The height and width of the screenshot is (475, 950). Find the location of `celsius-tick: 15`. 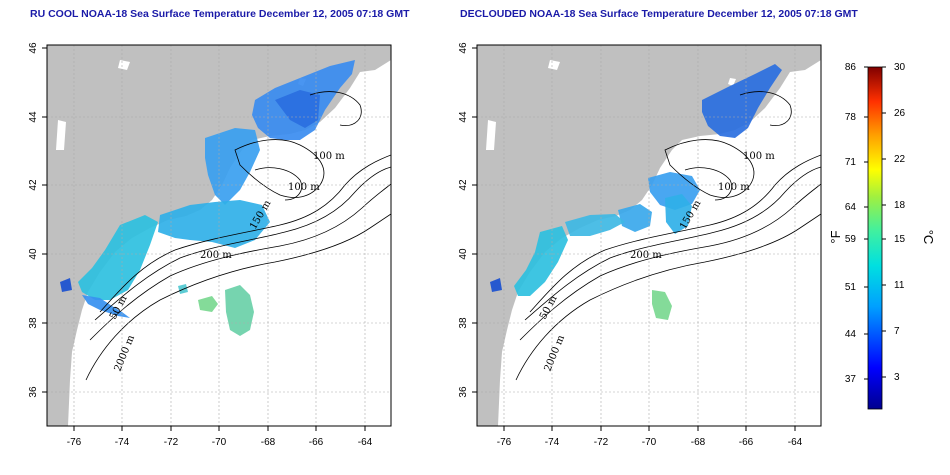

celsius-tick: 15 is located at coordinates (900, 239).